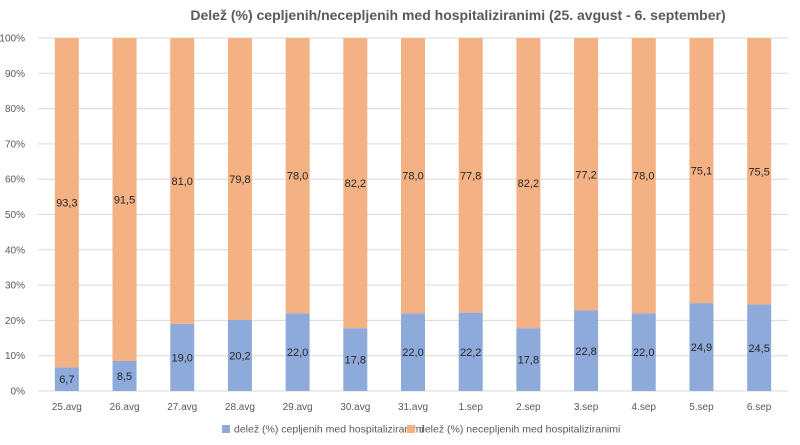 The image size is (800, 445). What do you see at coordinates (15, 144) in the screenshot?
I see `y-tick-label: 70%` at bounding box center [15, 144].